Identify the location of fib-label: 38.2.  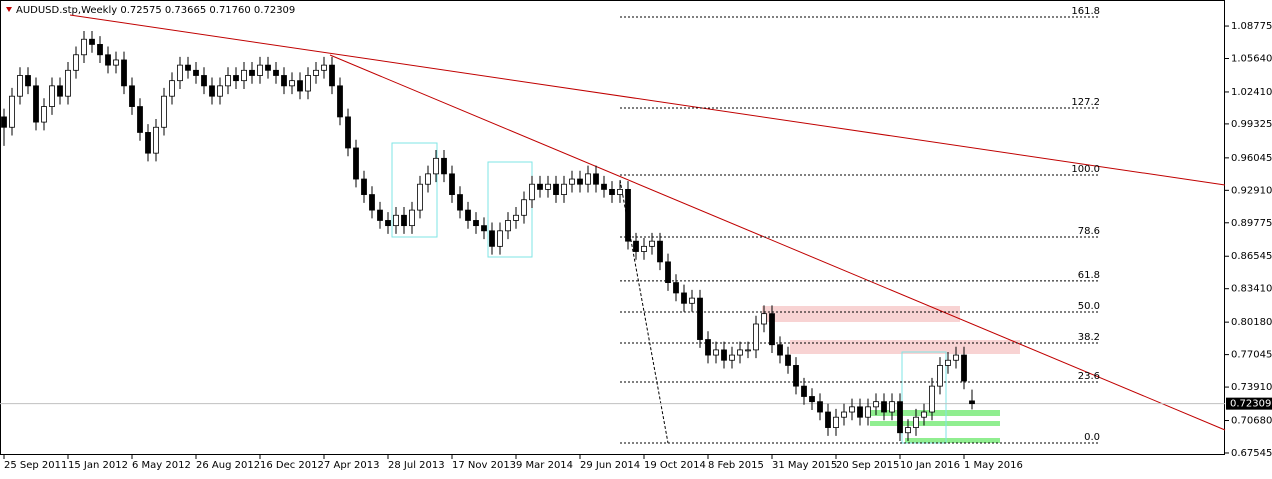
(1089, 337).